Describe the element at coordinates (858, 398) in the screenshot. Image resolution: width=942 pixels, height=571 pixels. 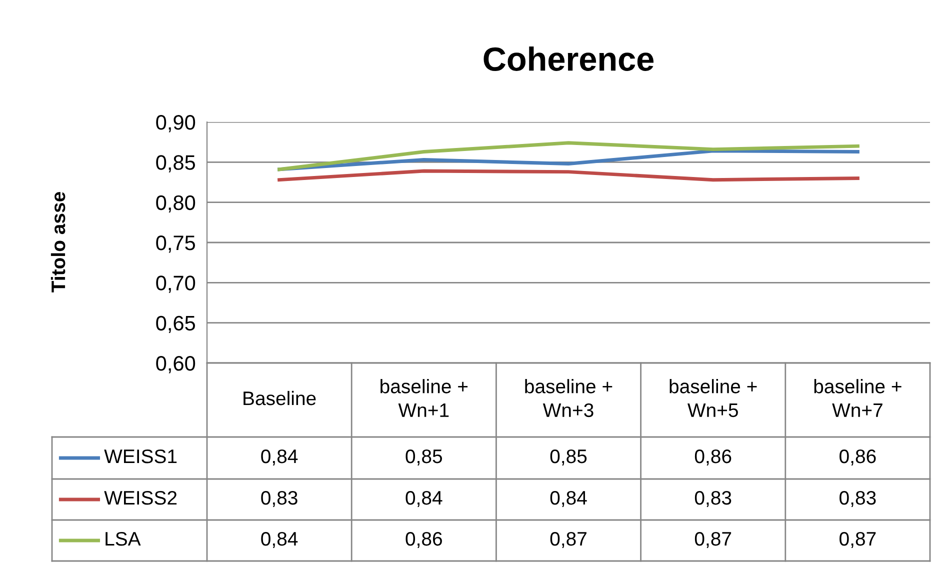
I see `x-tick-label: baseline + Wn+7` at that location.